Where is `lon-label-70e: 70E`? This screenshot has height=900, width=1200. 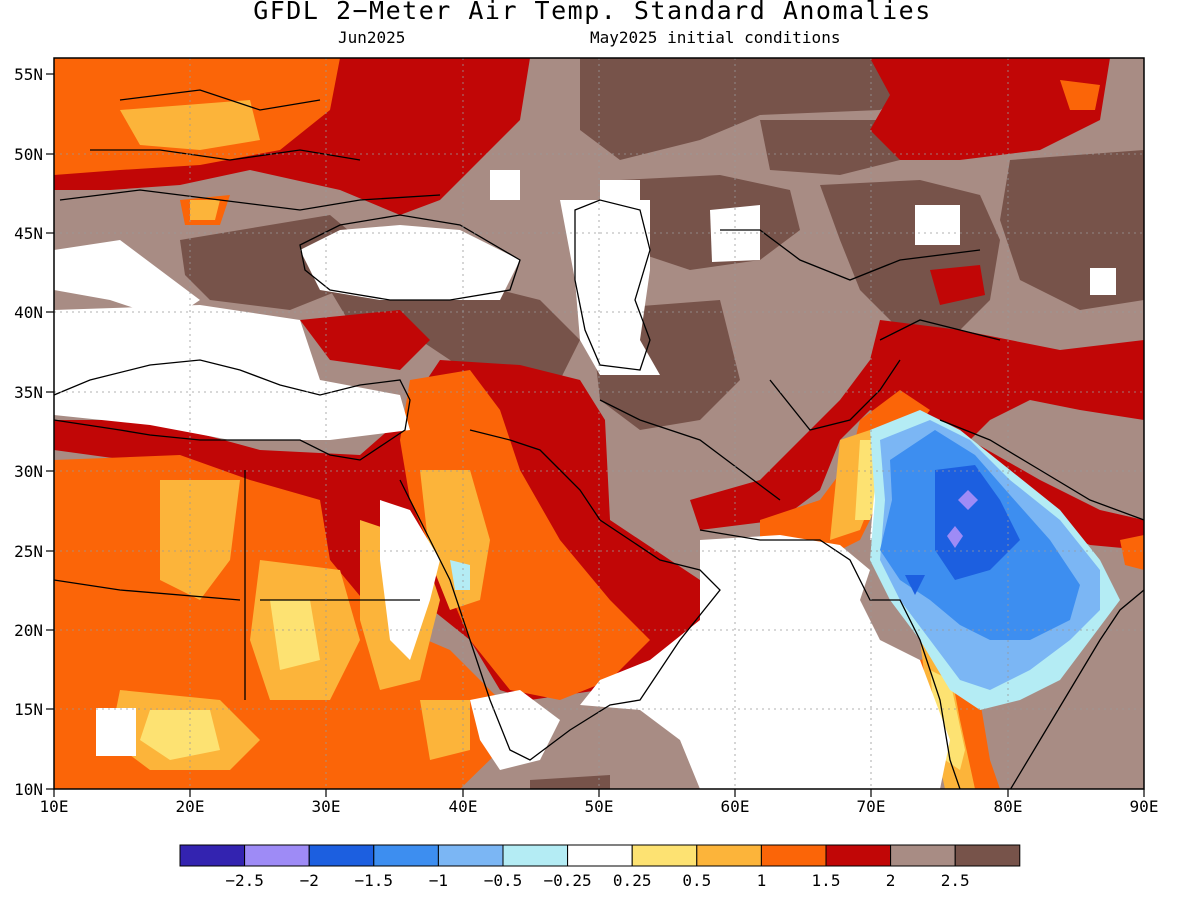
lon-label-70e: 70E is located at coordinates (871, 806).